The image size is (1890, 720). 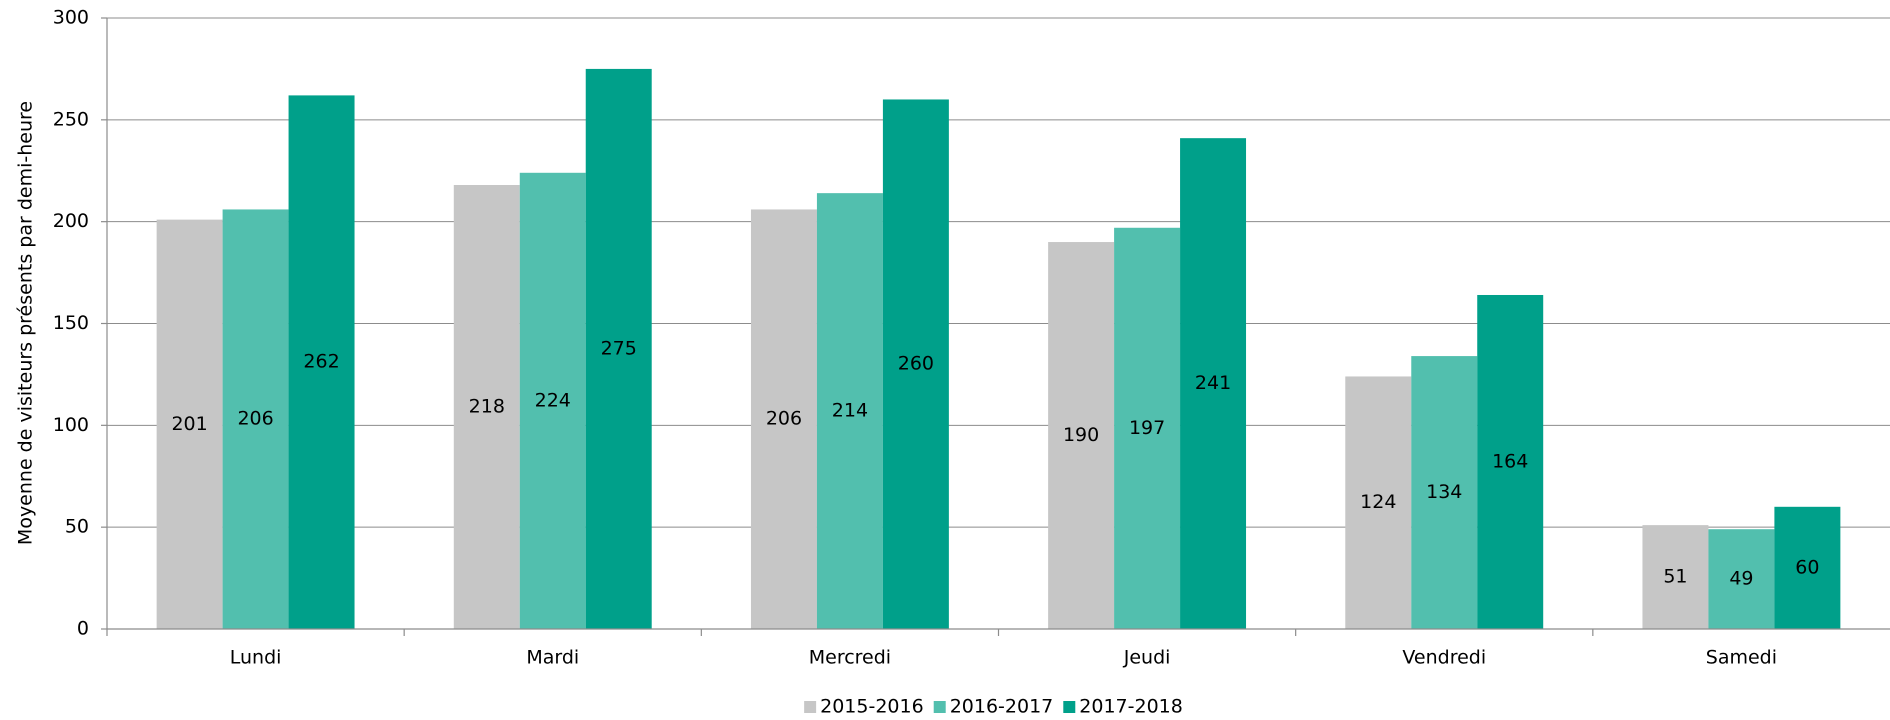 I want to click on data-label: 190, so click(x=1081, y=435).